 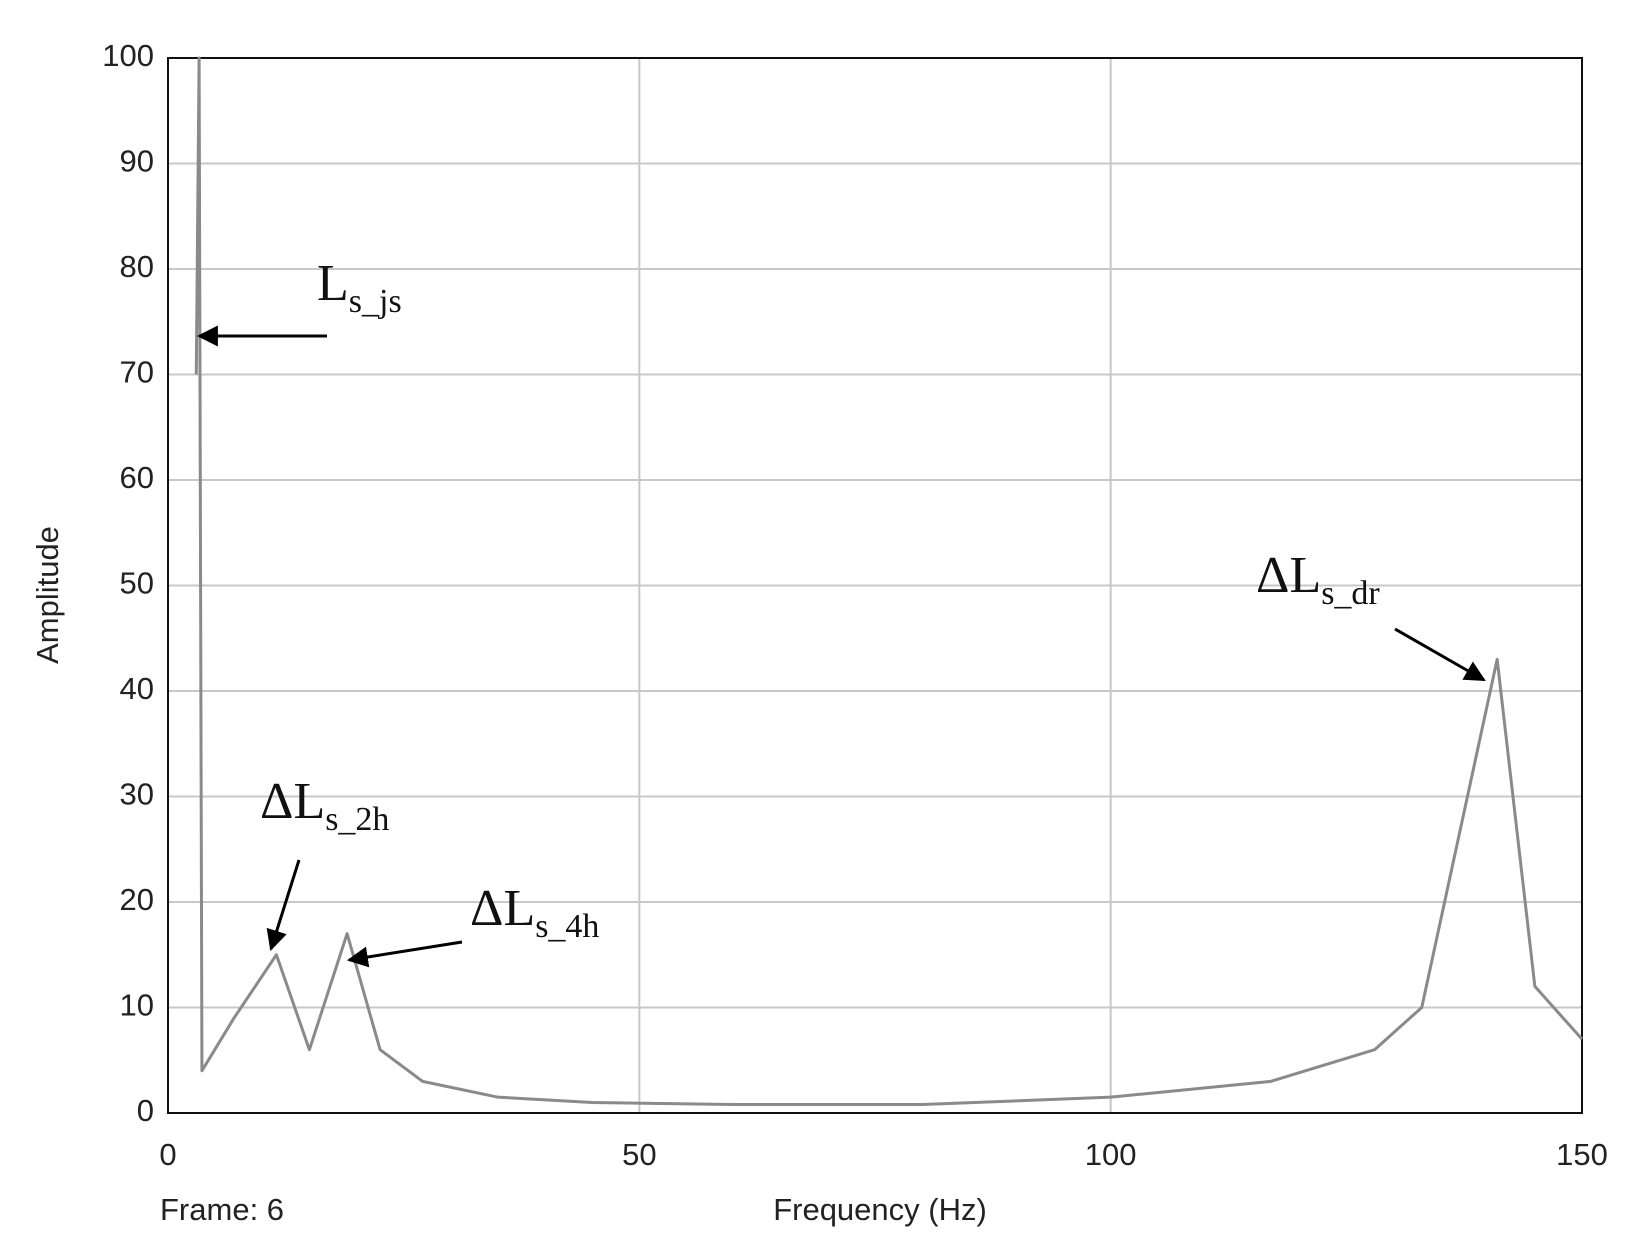 I want to click on annotation: ΔLs_4h, so click(x=534, y=912).